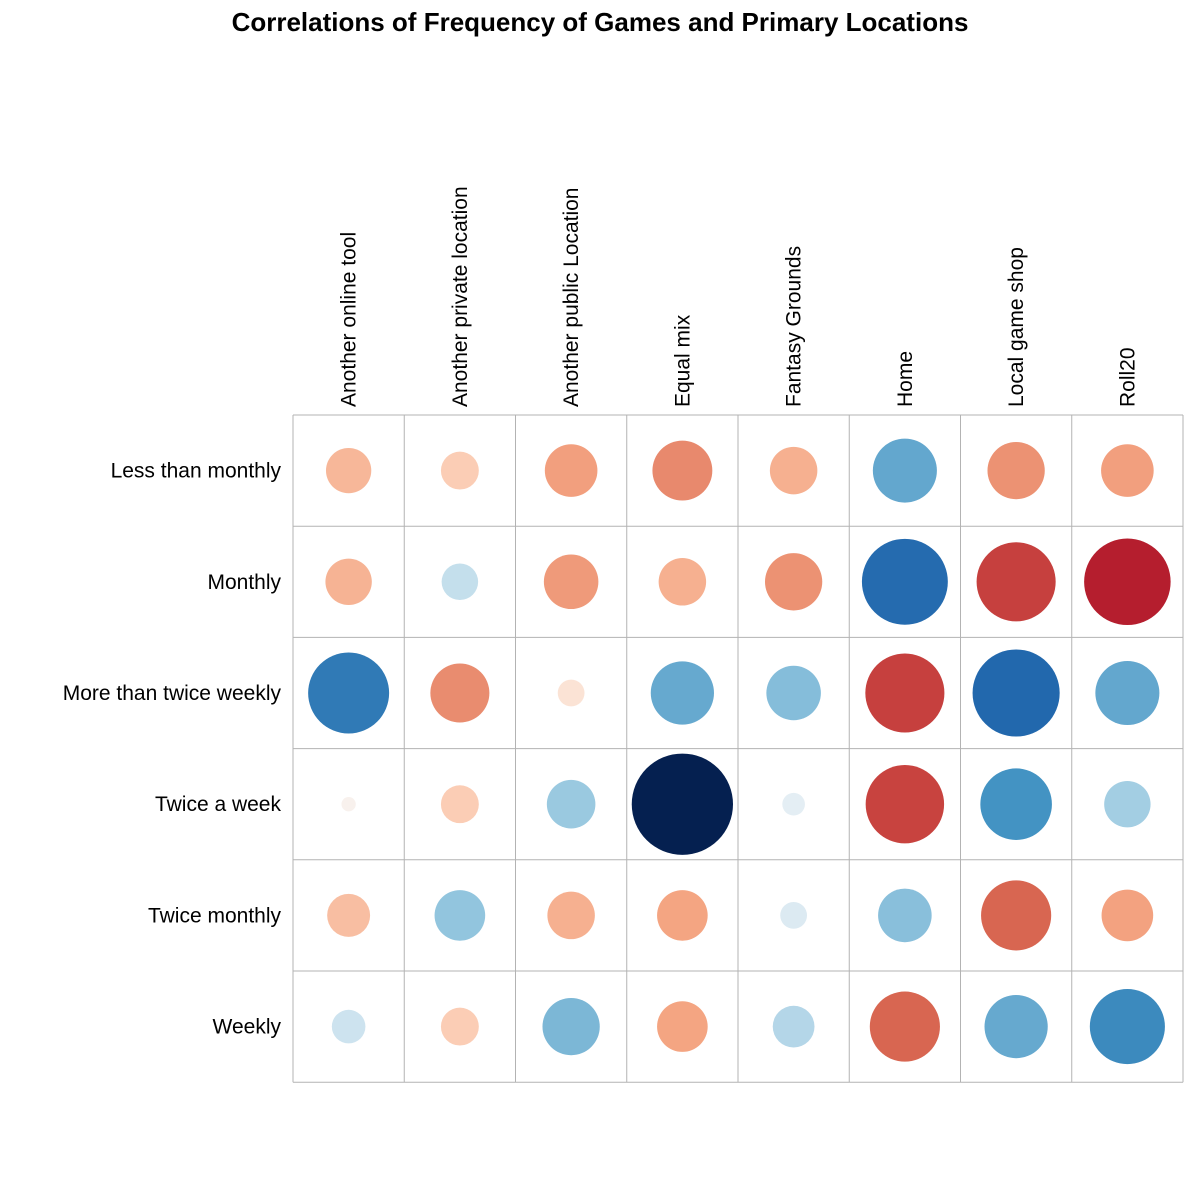 This screenshot has width=1200, height=1200. I want to click on row-label-monthly: Monthly, so click(244, 582).